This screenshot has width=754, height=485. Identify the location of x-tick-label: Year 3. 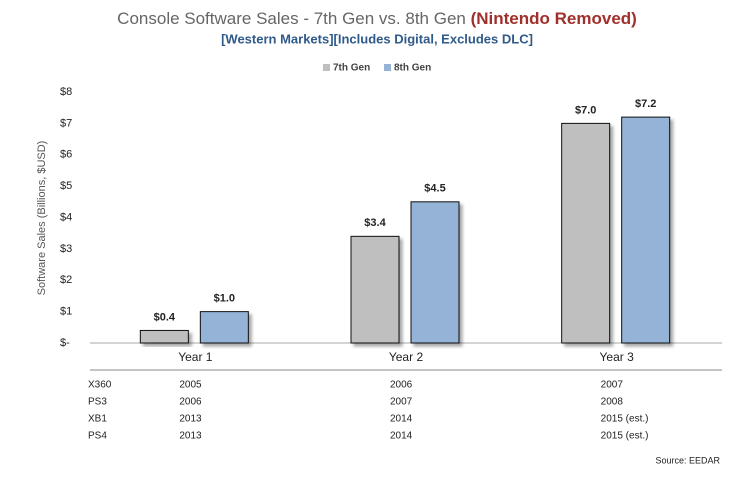
(617, 357).